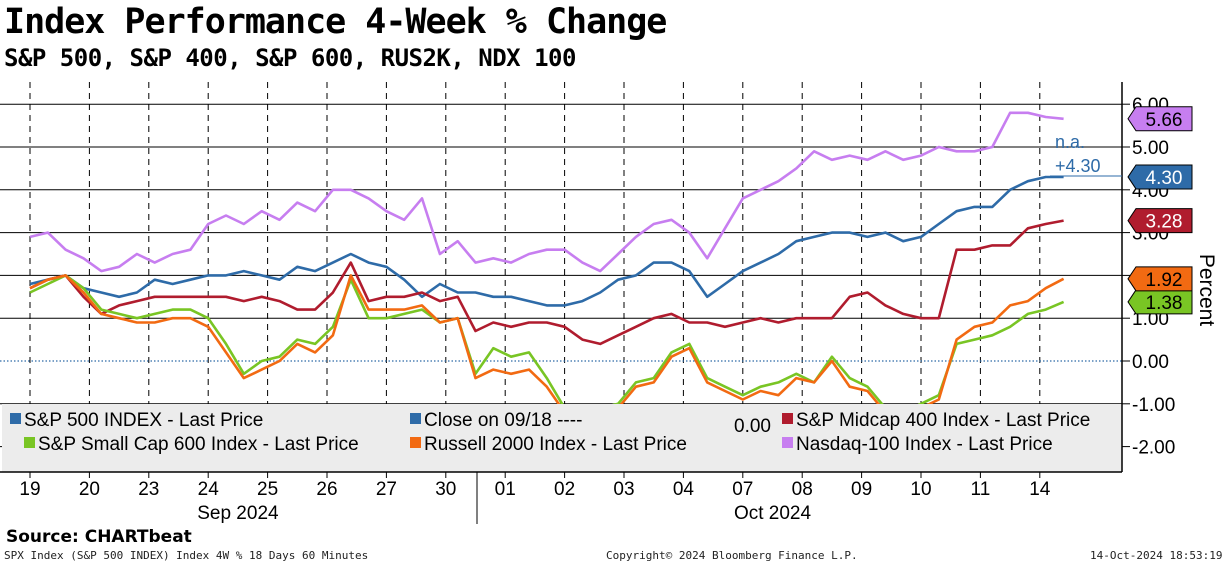 The width and height of the screenshot is (1224, 566). Describe the element at coordinates (445, 489) in the screenshot. I see `x-tick-label: 30` at that location.